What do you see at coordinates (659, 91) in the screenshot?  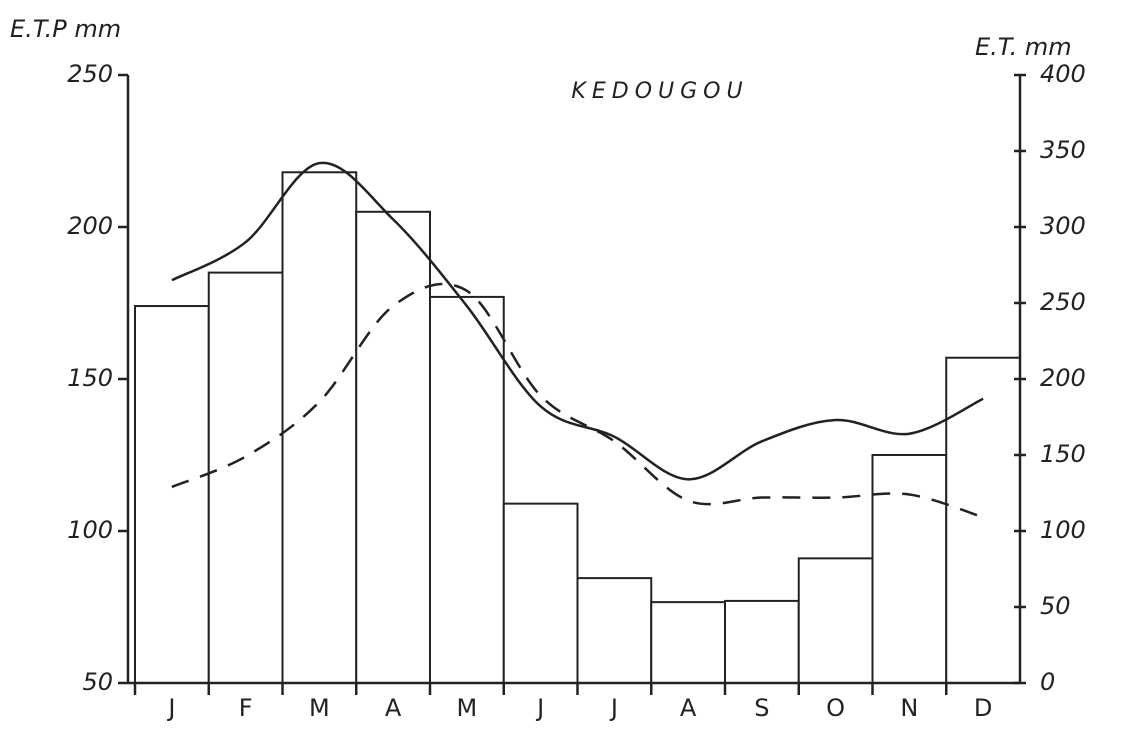 I see `chart-title: KEDOUGOU` at bounding box center [659, 91].